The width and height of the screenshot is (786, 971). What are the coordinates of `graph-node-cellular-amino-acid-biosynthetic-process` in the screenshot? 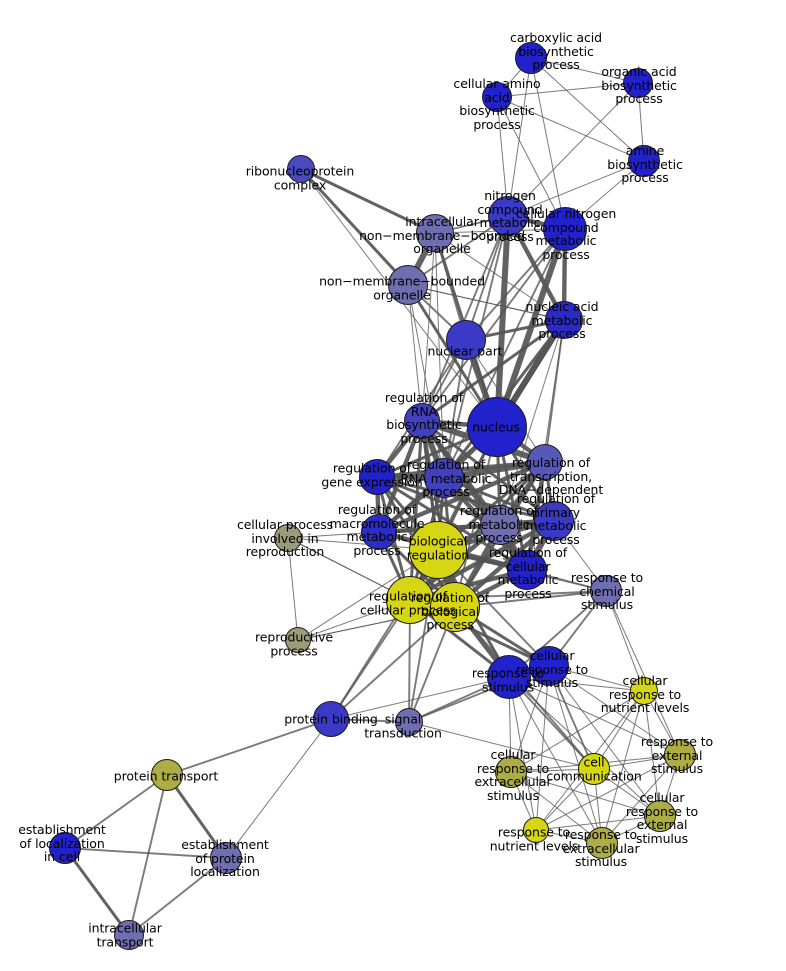 It's located at (497, 97).